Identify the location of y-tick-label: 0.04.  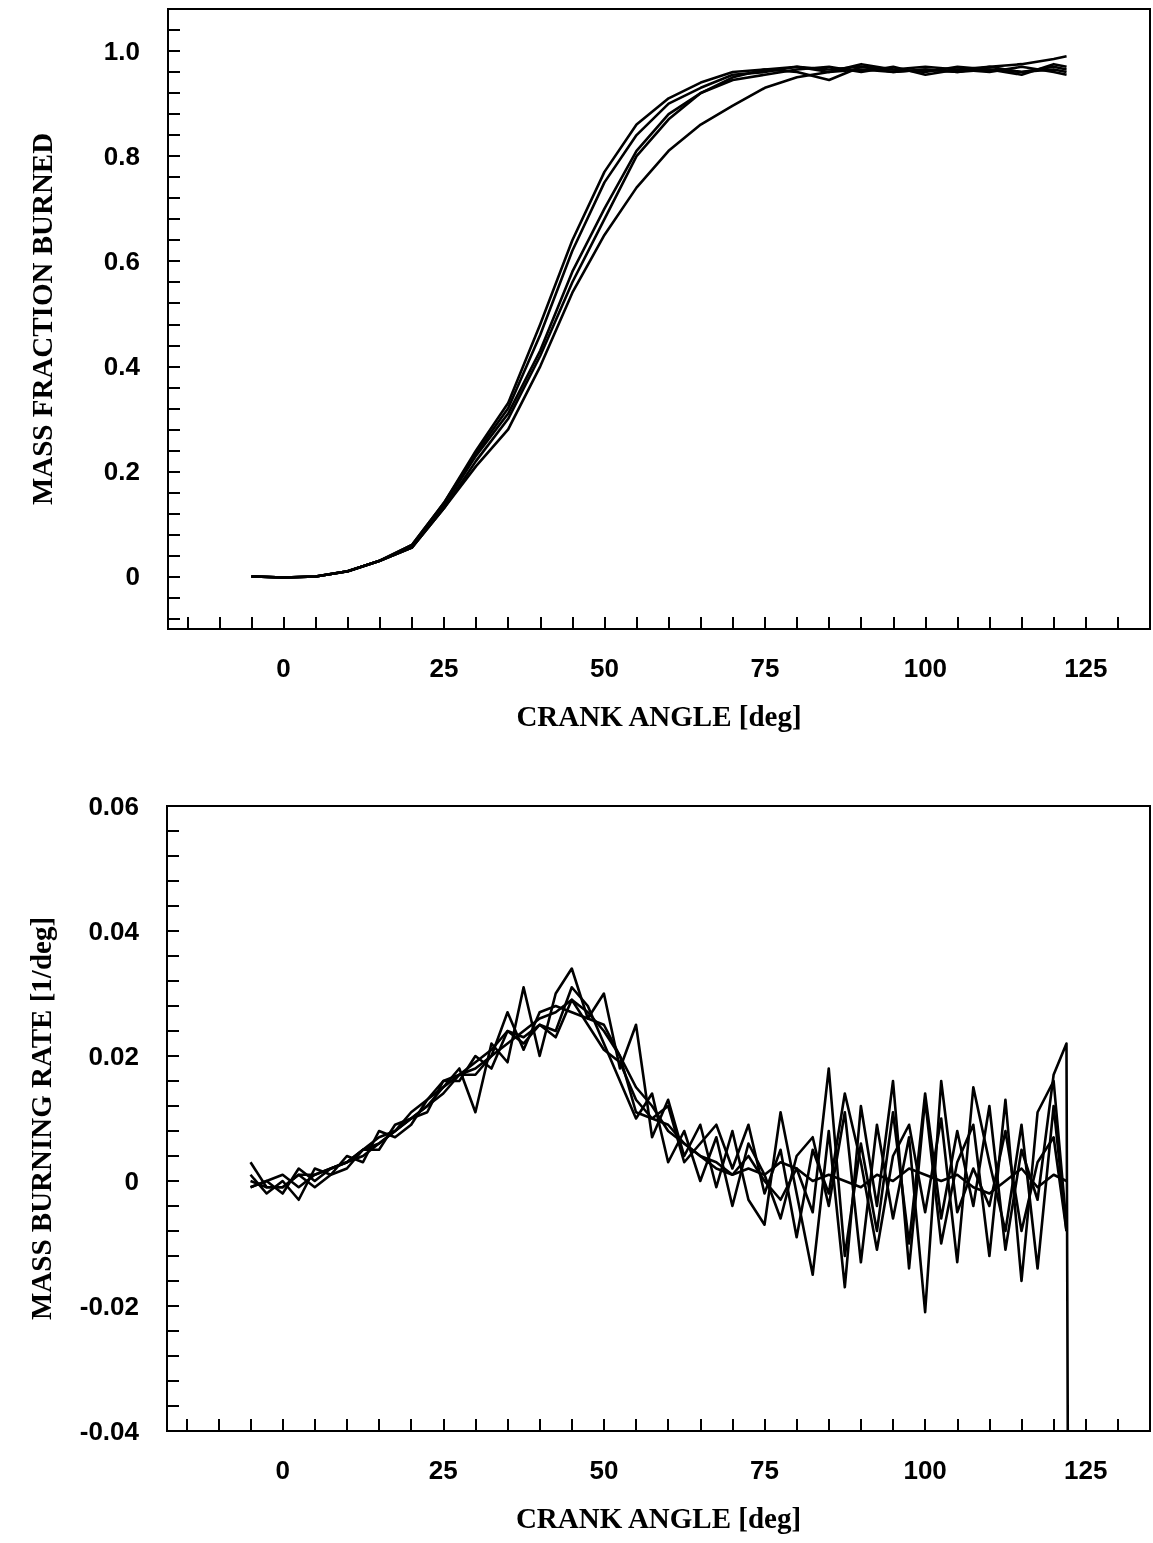
(114, 931).